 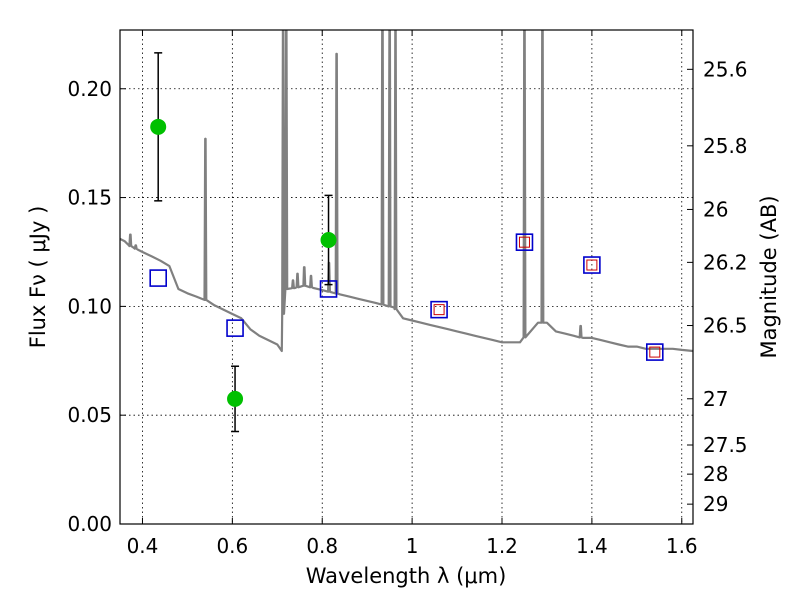 I want to click on y2-tick-label-3: 26.2, so click(x=725, y=262).